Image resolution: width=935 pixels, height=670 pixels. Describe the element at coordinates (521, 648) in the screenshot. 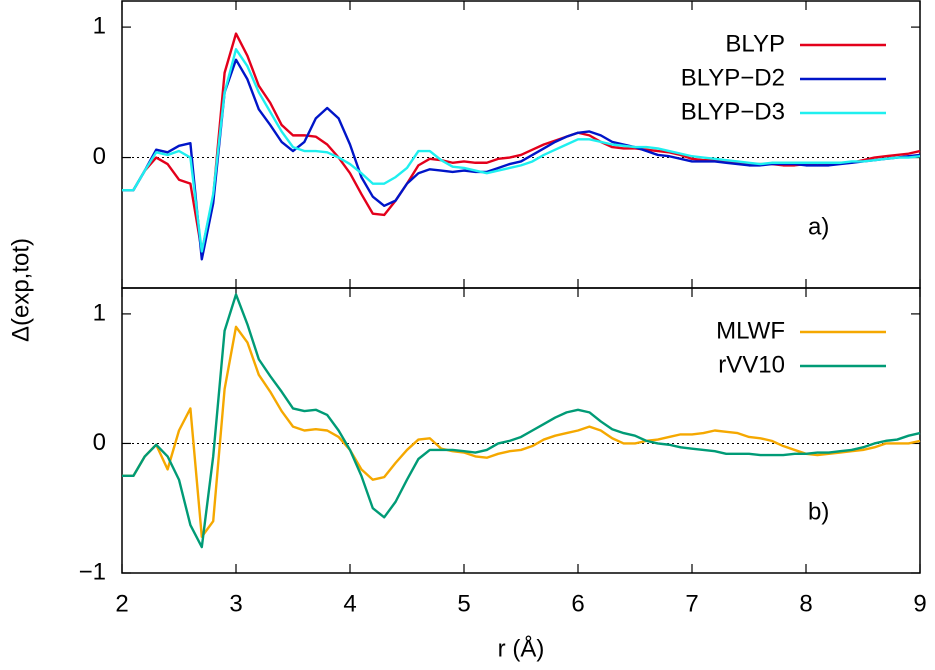

I see `x-axis-label: r (Å)` at that location.